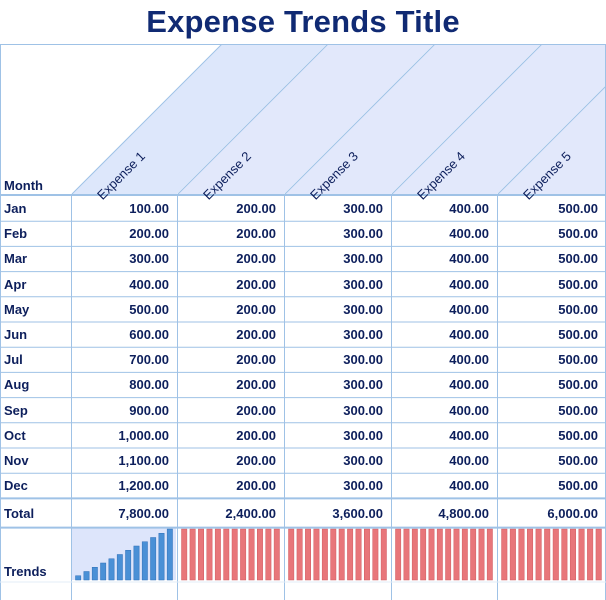 The height and width of the screenshot is (600, 606). I want to click on month-cell: Dec, so click(16, 486).